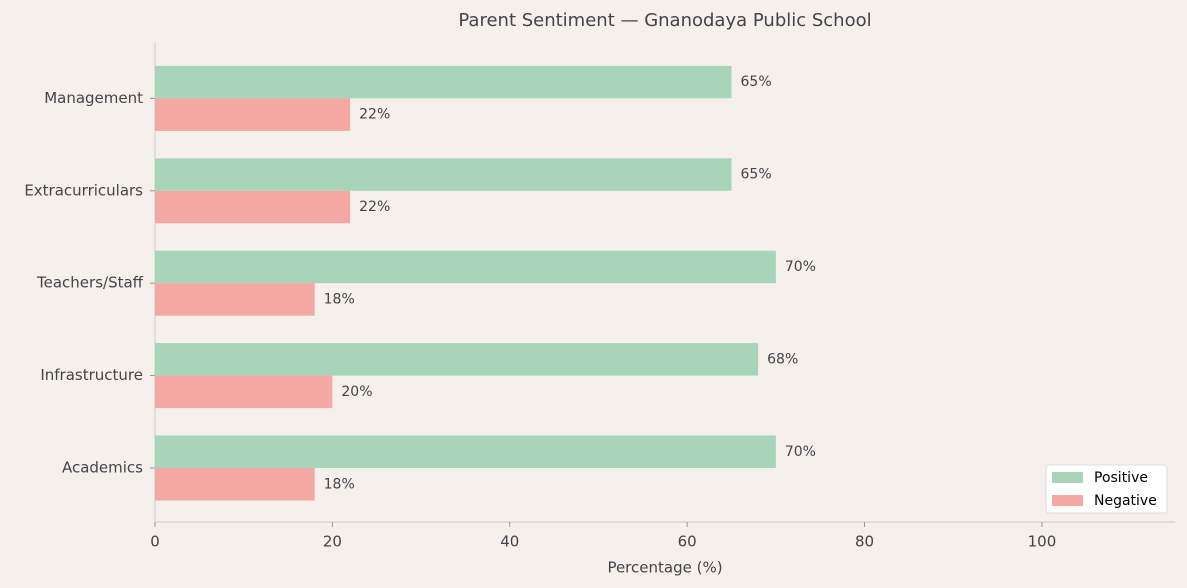 The image size is (1187, 588). What do you see at coordinates (356, 392) in the screenshot?
I see `value-label: 20%` at bounding box center [356, 392].